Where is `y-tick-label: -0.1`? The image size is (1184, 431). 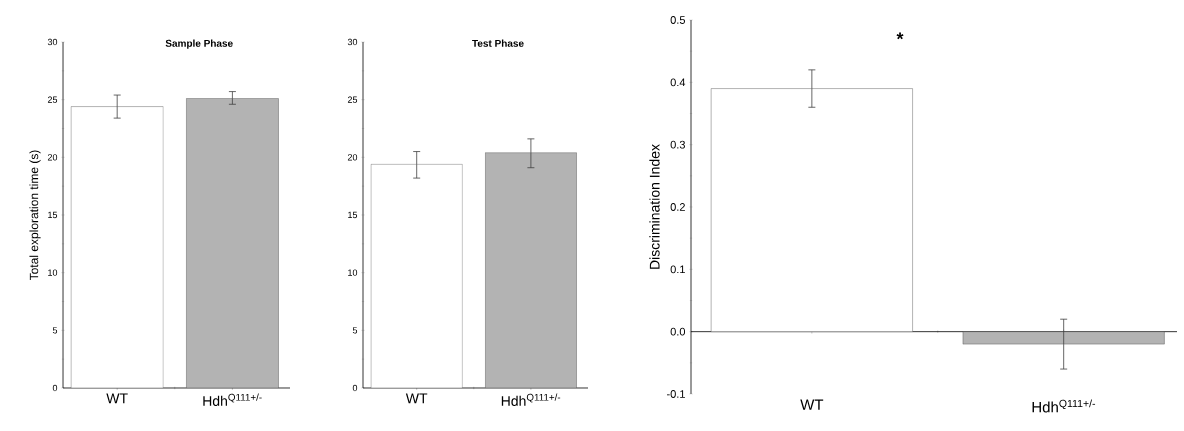
y-tick-label: -0.1 is located at coordinates (676, 394).